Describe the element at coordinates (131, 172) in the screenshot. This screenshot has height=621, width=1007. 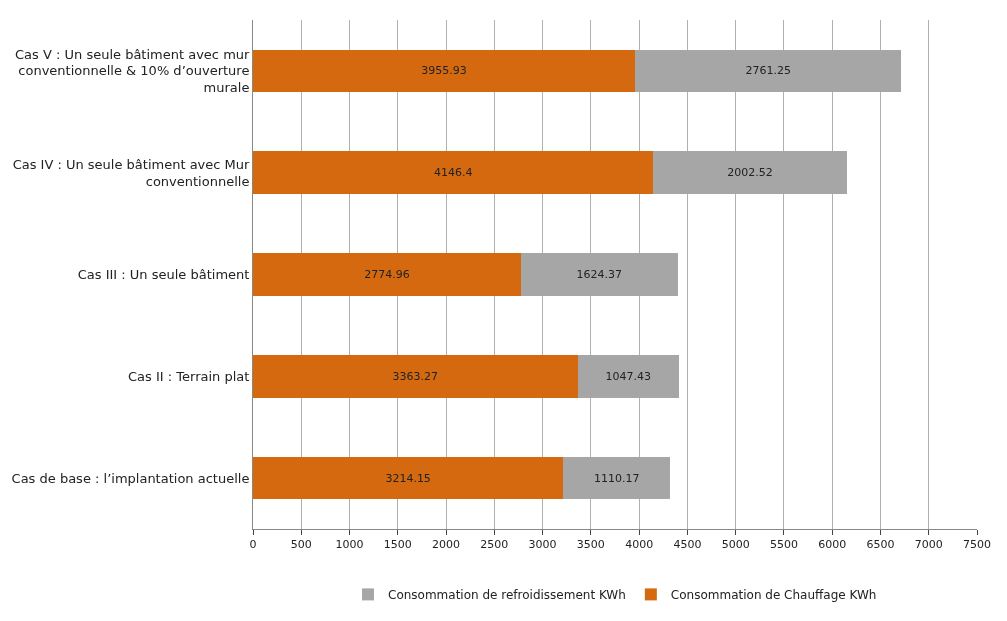
I see `y-tick-label: Cas IV : Un seule bâtiment avec Mur conventionnelle` at that location.